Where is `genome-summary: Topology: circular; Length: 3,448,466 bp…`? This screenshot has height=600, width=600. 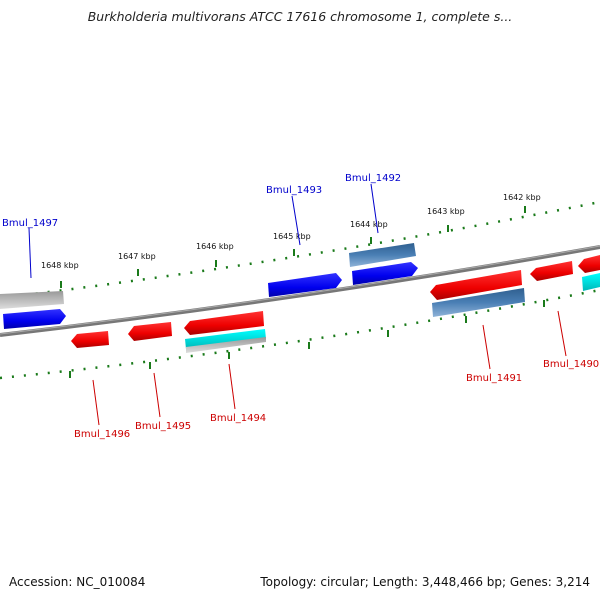 genome-summary: Topology: circular; Length: 3,448,466 bp… is located at coordinates (425, 582).